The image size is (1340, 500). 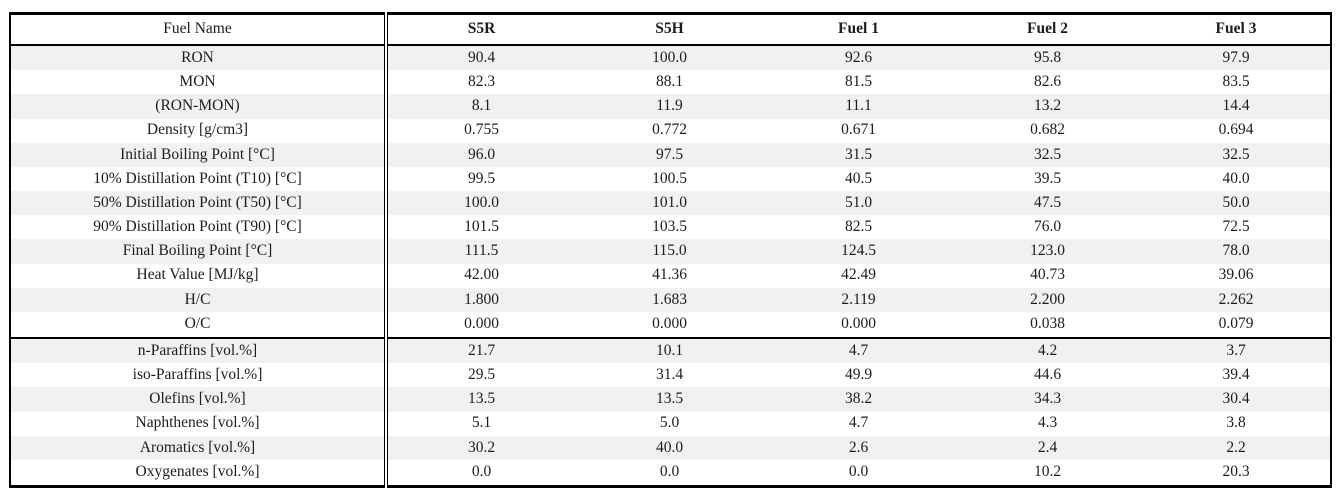 I want to click on cell-value: 123.0, so click(x=1047, y=251).